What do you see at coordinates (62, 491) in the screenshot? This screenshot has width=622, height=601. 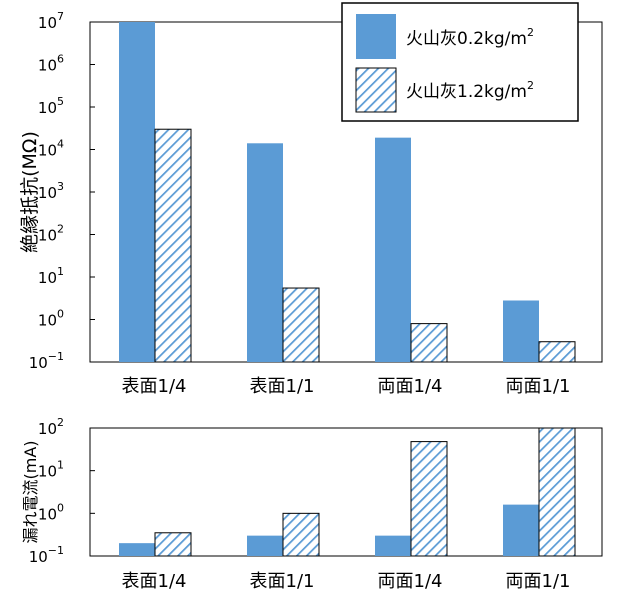 I see `bottom-y-ticks: 10⁻¹ 10⁰ 10¹ 10²` at bounding box center [62, 491].